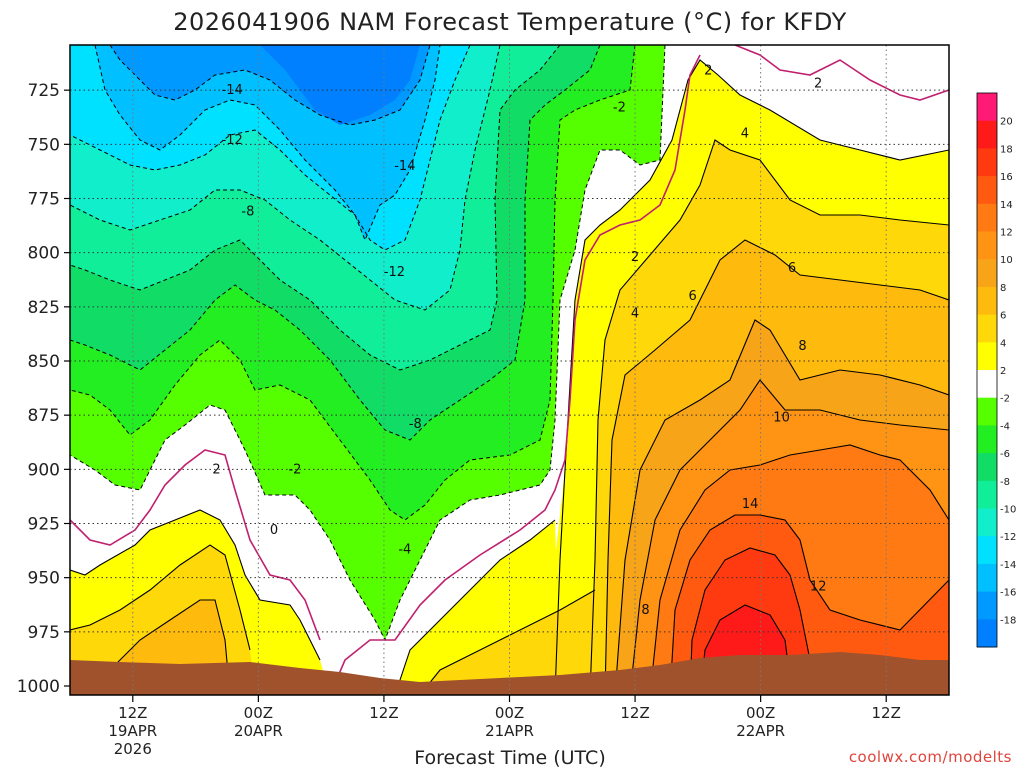 The width and height of the screenshot is (1024, 768). I want to click on x-tick-year: 2026, so click(133, 749).